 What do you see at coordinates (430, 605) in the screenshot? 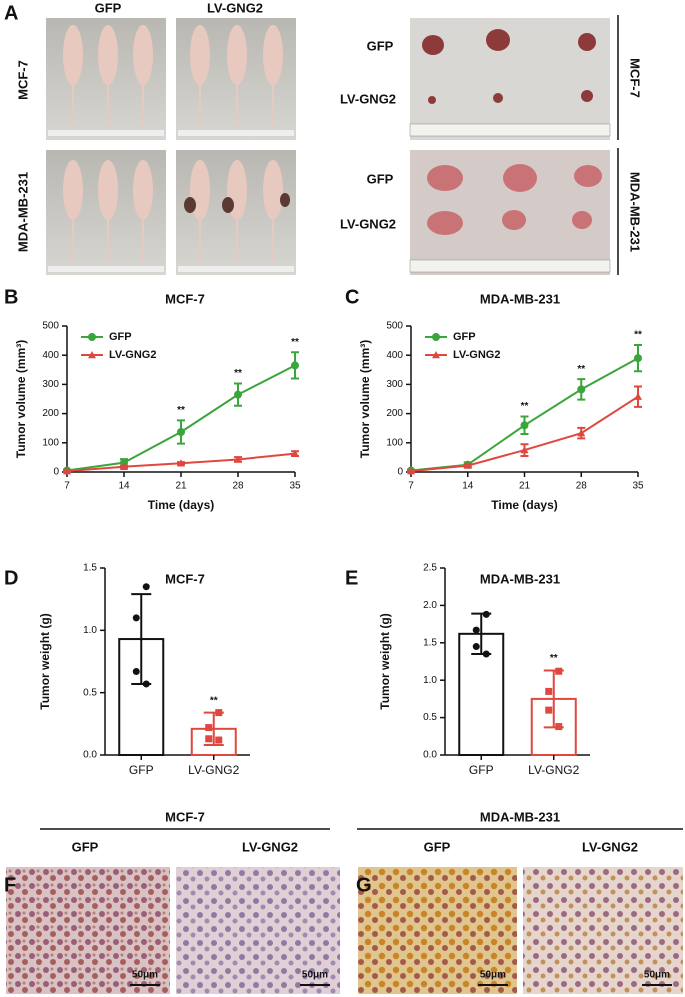
I see `y-tick-label: 2.0` at bounding box center [430, 605].